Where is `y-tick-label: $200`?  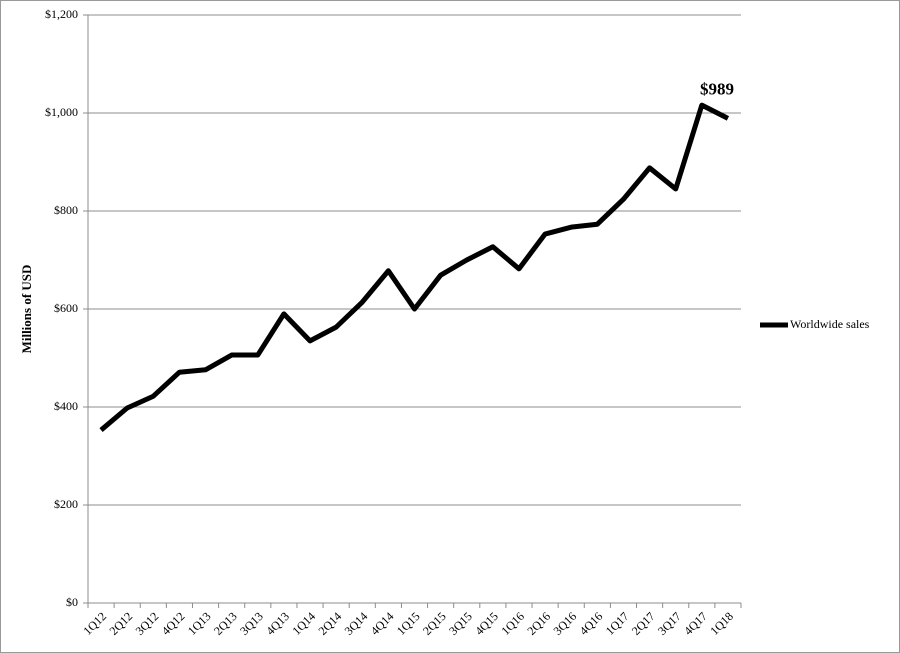 y-tick-label: $200 is located at coordinates (66, 504).